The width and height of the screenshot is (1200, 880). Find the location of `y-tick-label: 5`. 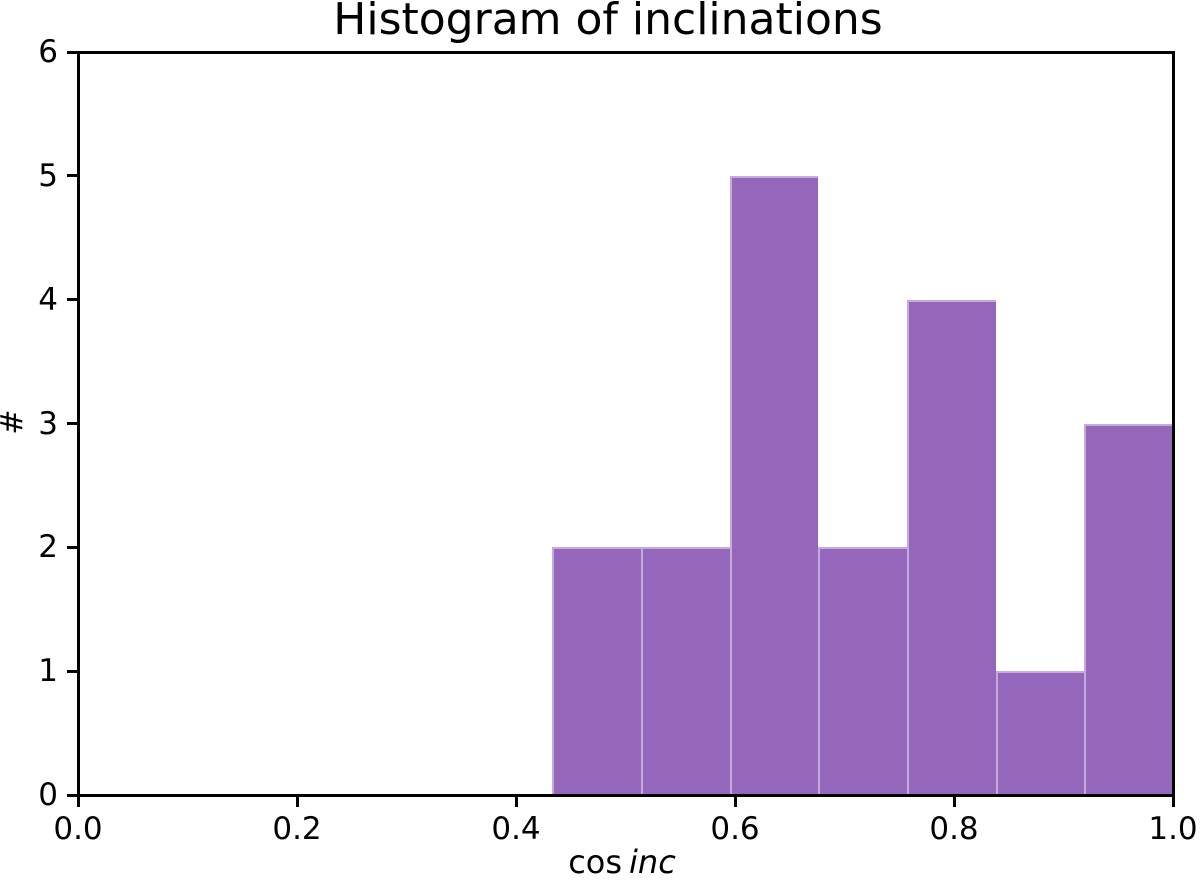

y-tick-label: 5 is located at coordinates (48, 175).